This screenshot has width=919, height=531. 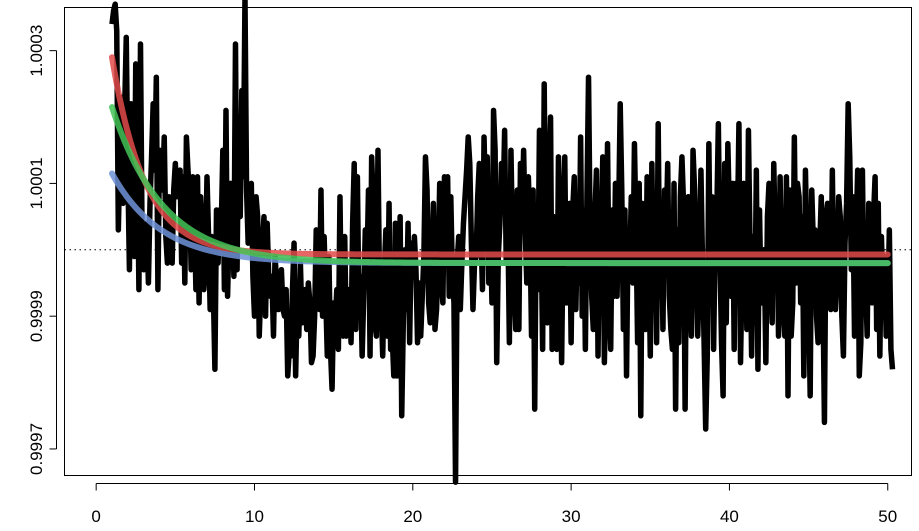 I want to click on y-axis: 0.9997 0.9999 1.0001 1.0003, so click(x=42, y=250).